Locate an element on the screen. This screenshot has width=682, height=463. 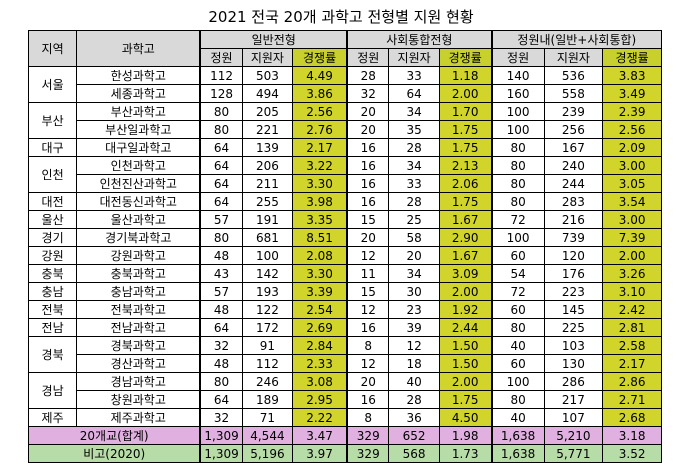
school-name-cell: 경기북과학고 is located at coordinates (138, 237).